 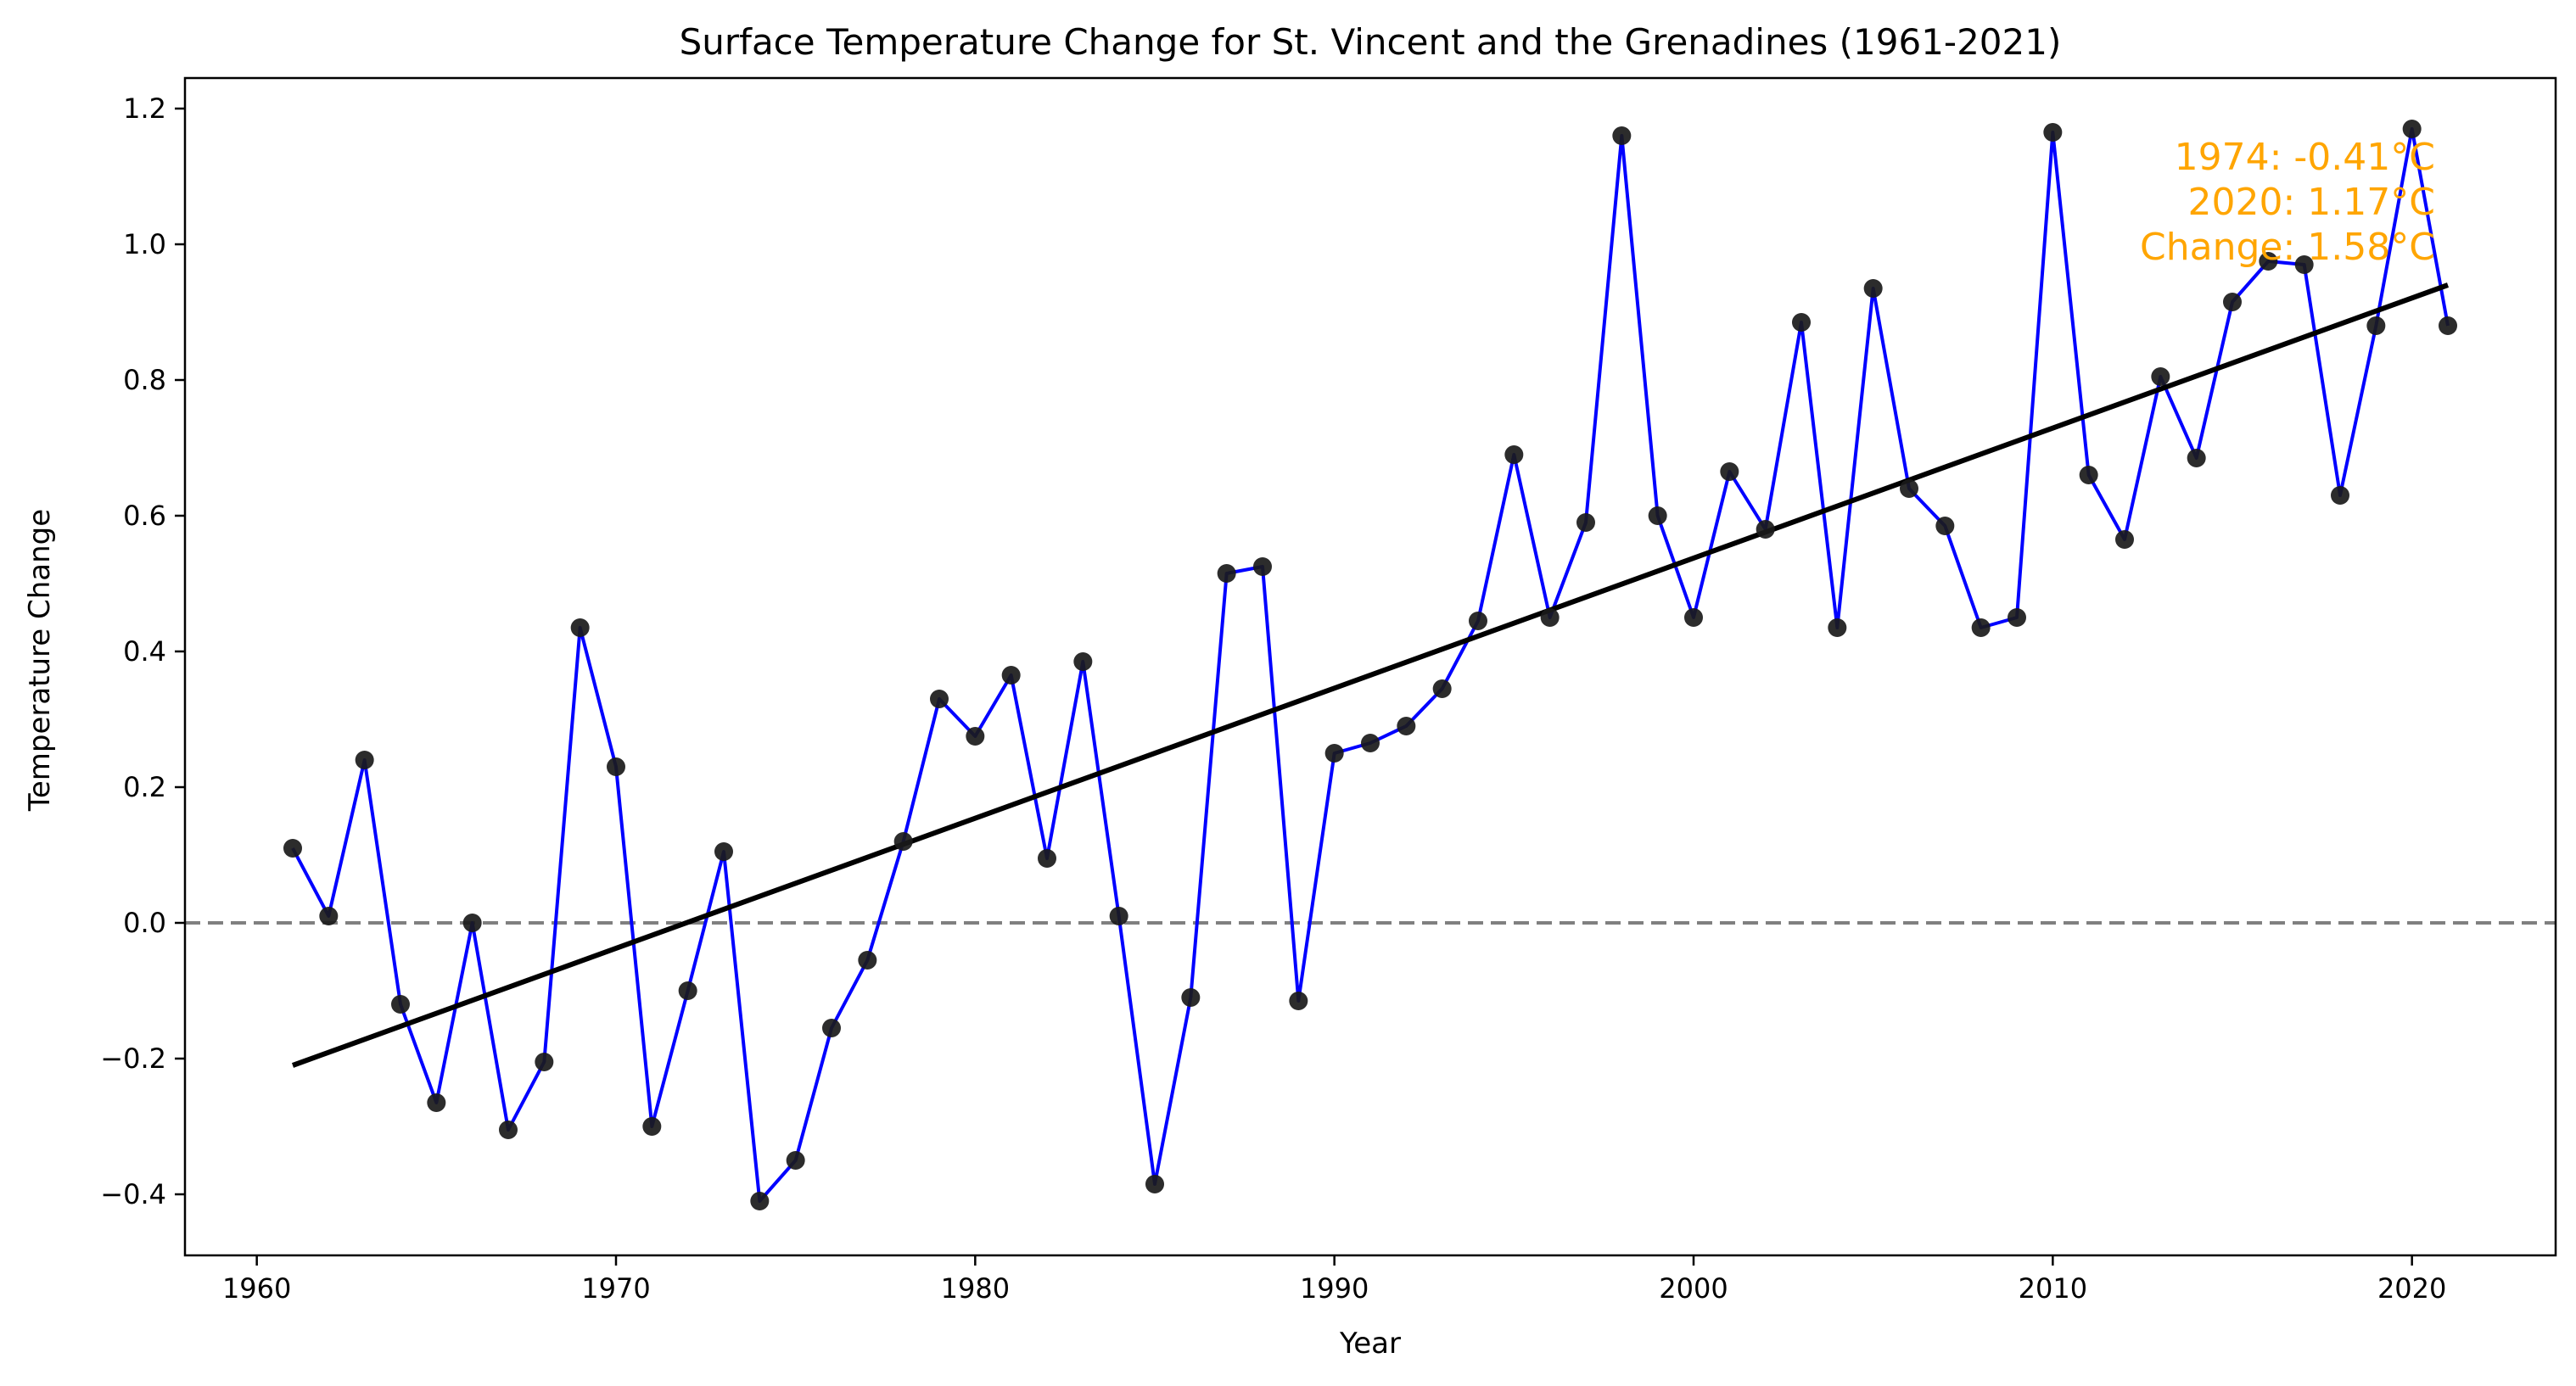 I want to click on y-tick-label-4: 0.4, so click(x=145, y=651).